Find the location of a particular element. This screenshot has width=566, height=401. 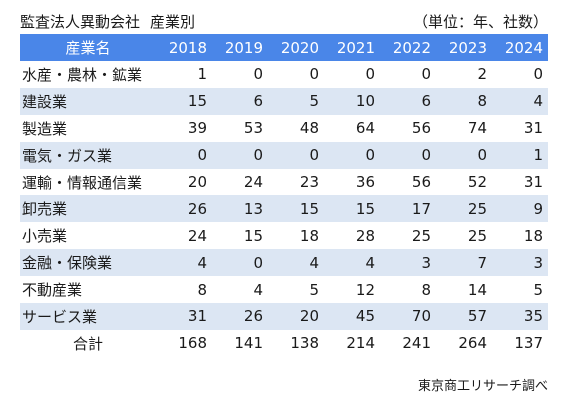

value-cell: 64 is located at coordinates (365, 128).